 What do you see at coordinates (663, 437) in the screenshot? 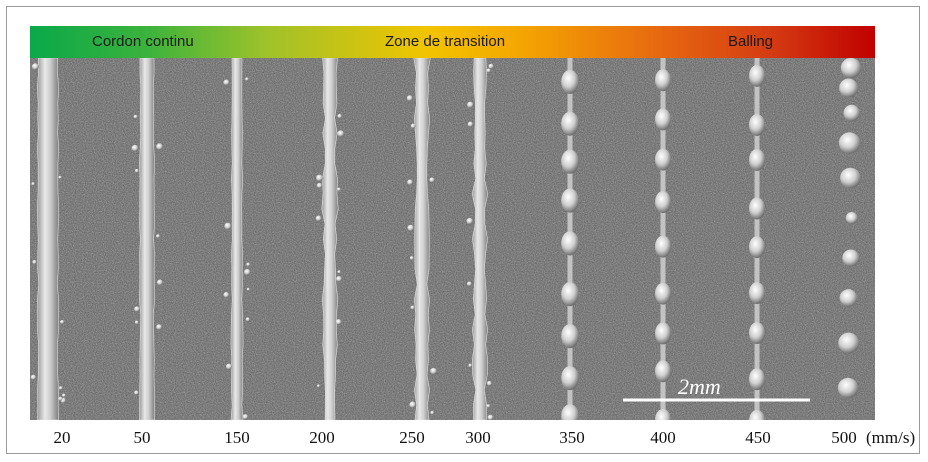
I see `speed-label: 400` at bounding box center [663, 437].